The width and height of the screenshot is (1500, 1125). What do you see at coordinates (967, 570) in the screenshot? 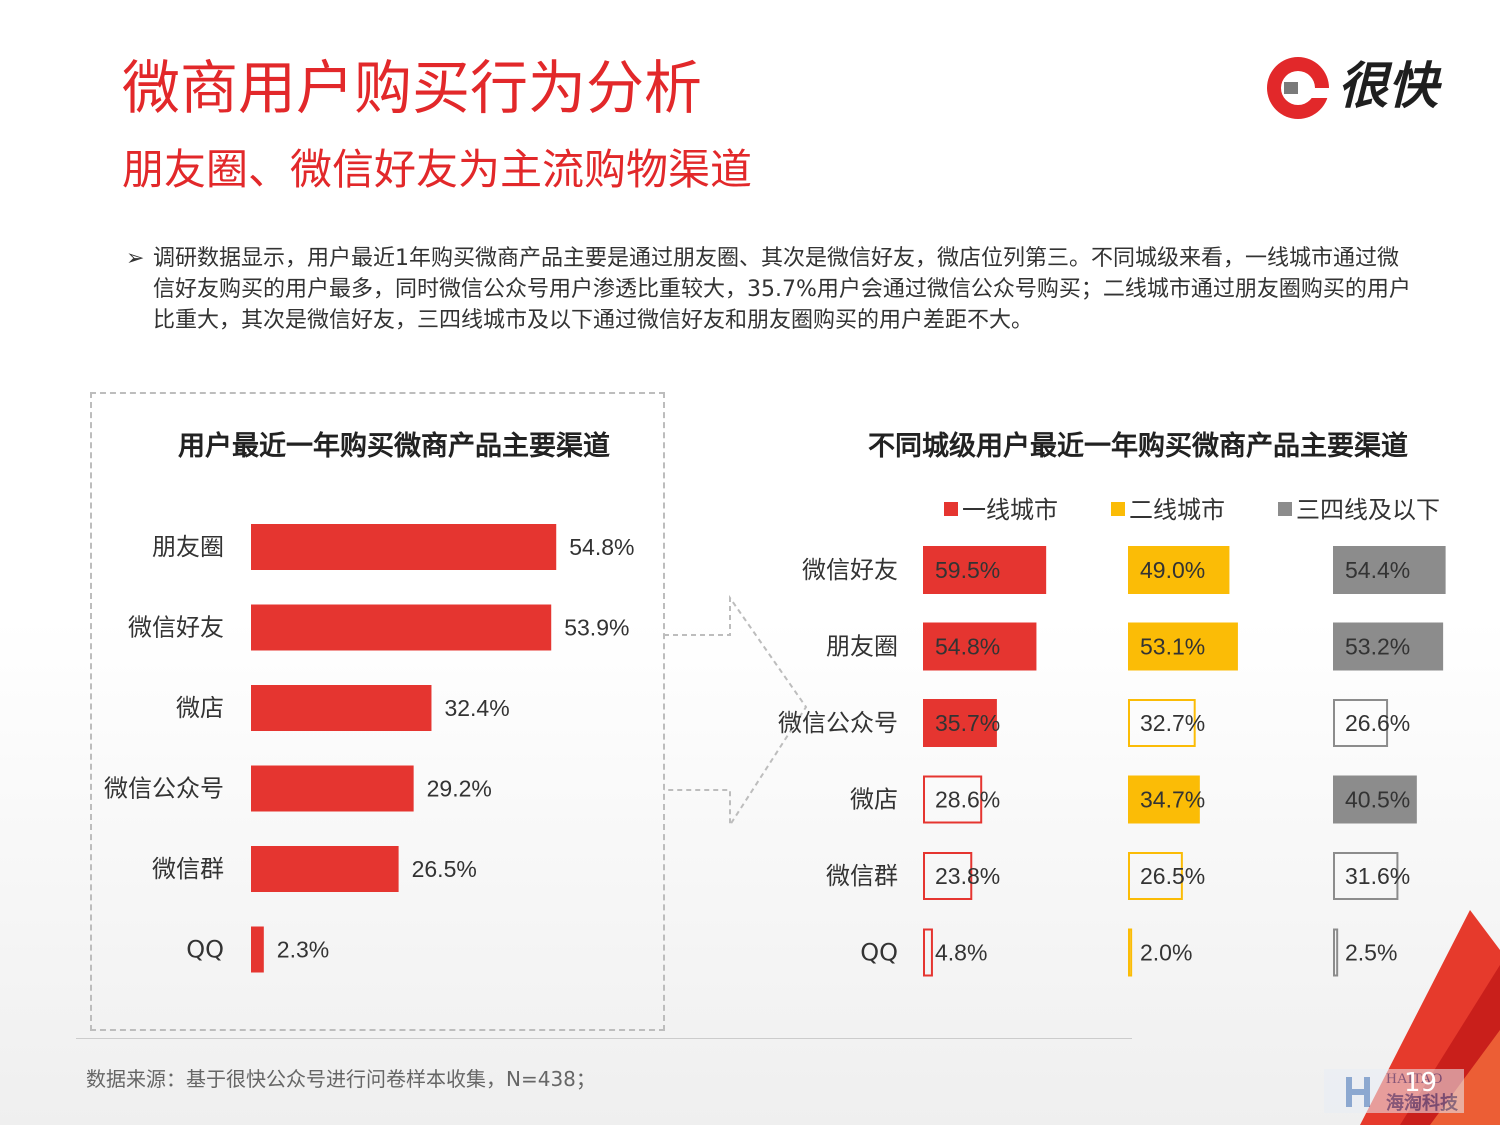
I see `value-label: 59.5%` at bounding box center [967, 570].